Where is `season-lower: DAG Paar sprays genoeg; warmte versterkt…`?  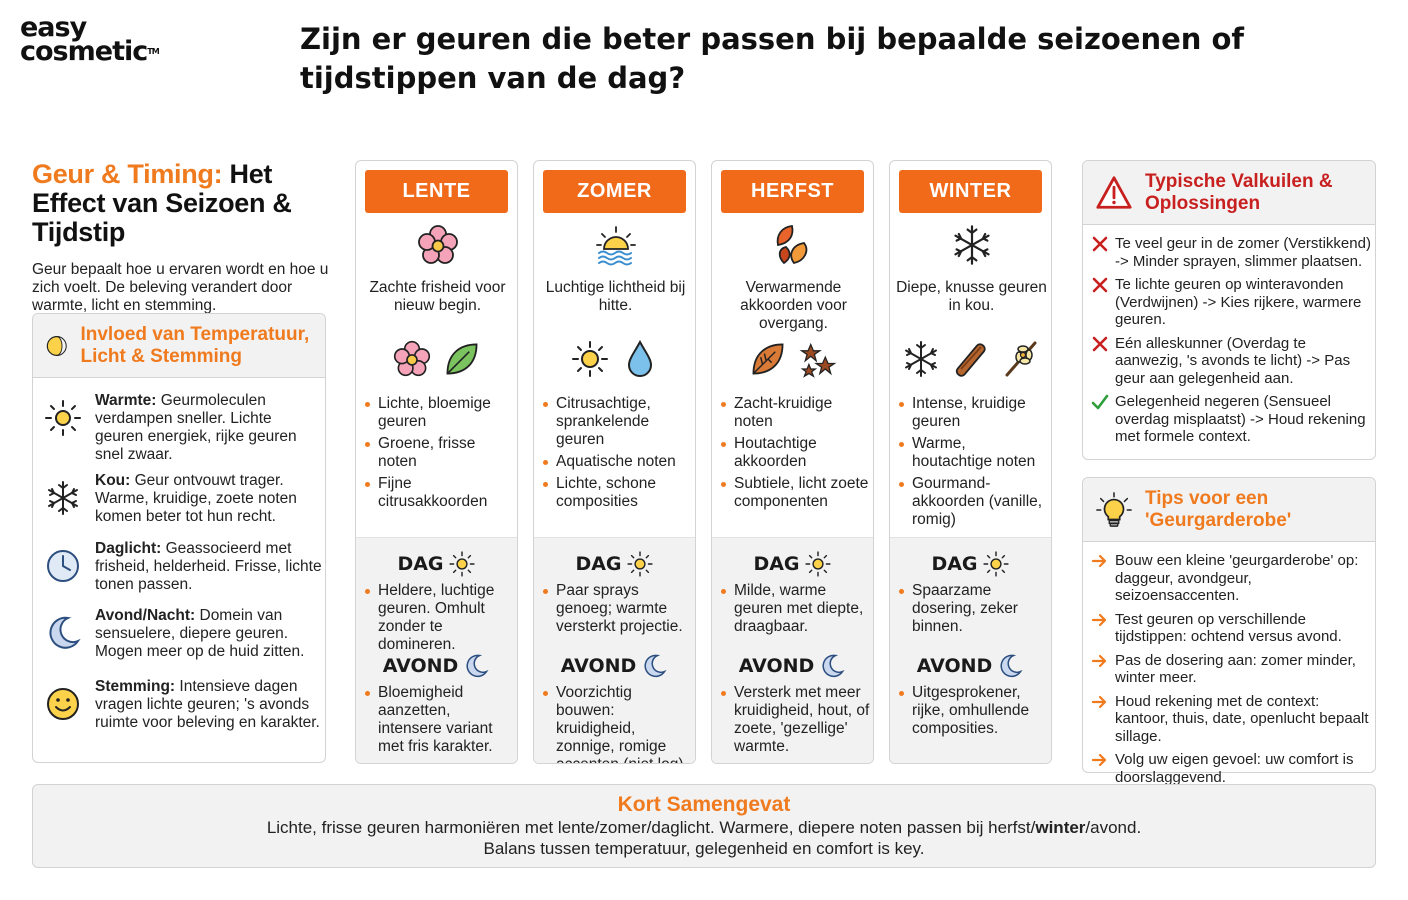
season-lower: DAG Paar sprays genoeg; warmte versterkt… is located at coordinates (614, 650).